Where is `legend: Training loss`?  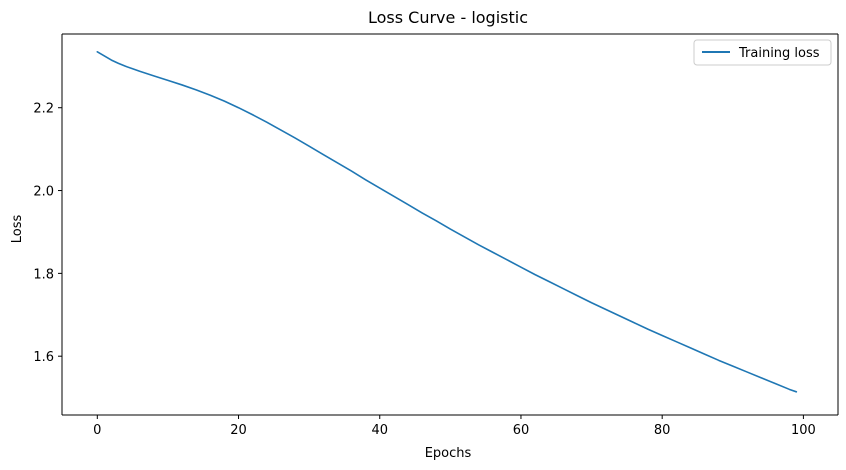
legend: Training loss is located at coordinates (762, 52).